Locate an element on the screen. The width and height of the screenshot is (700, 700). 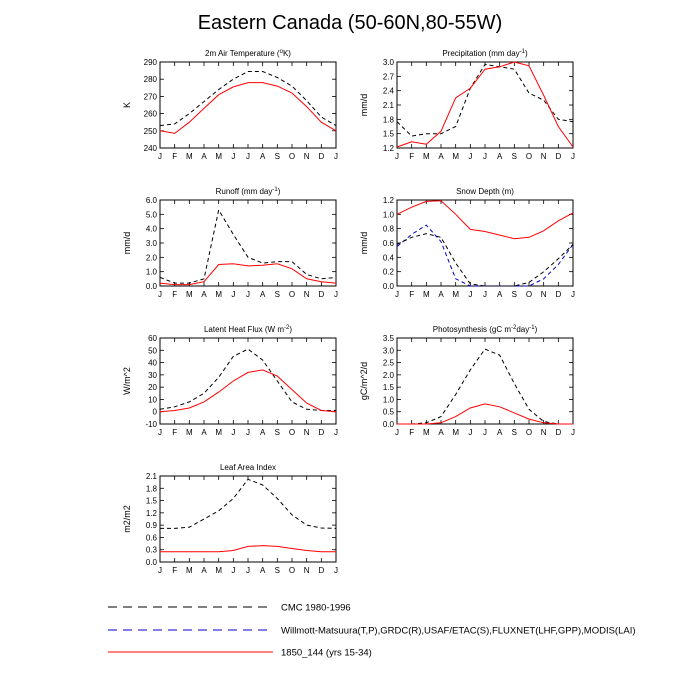
y-tick-label: 280 is located at coordinates (151, 79).